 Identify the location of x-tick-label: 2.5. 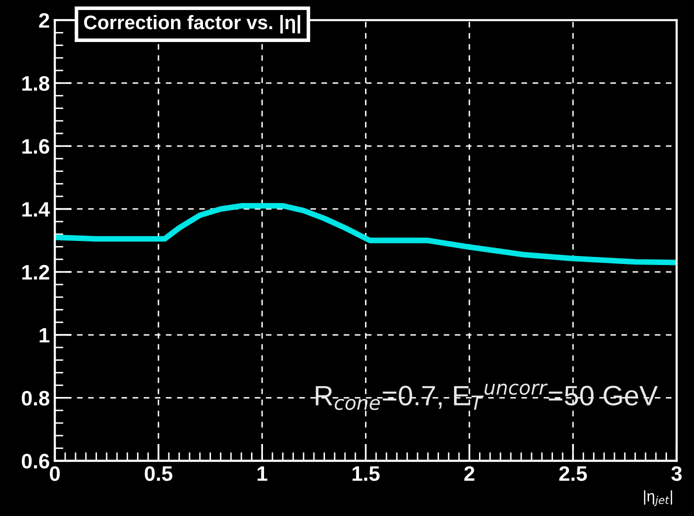
(573, 473).